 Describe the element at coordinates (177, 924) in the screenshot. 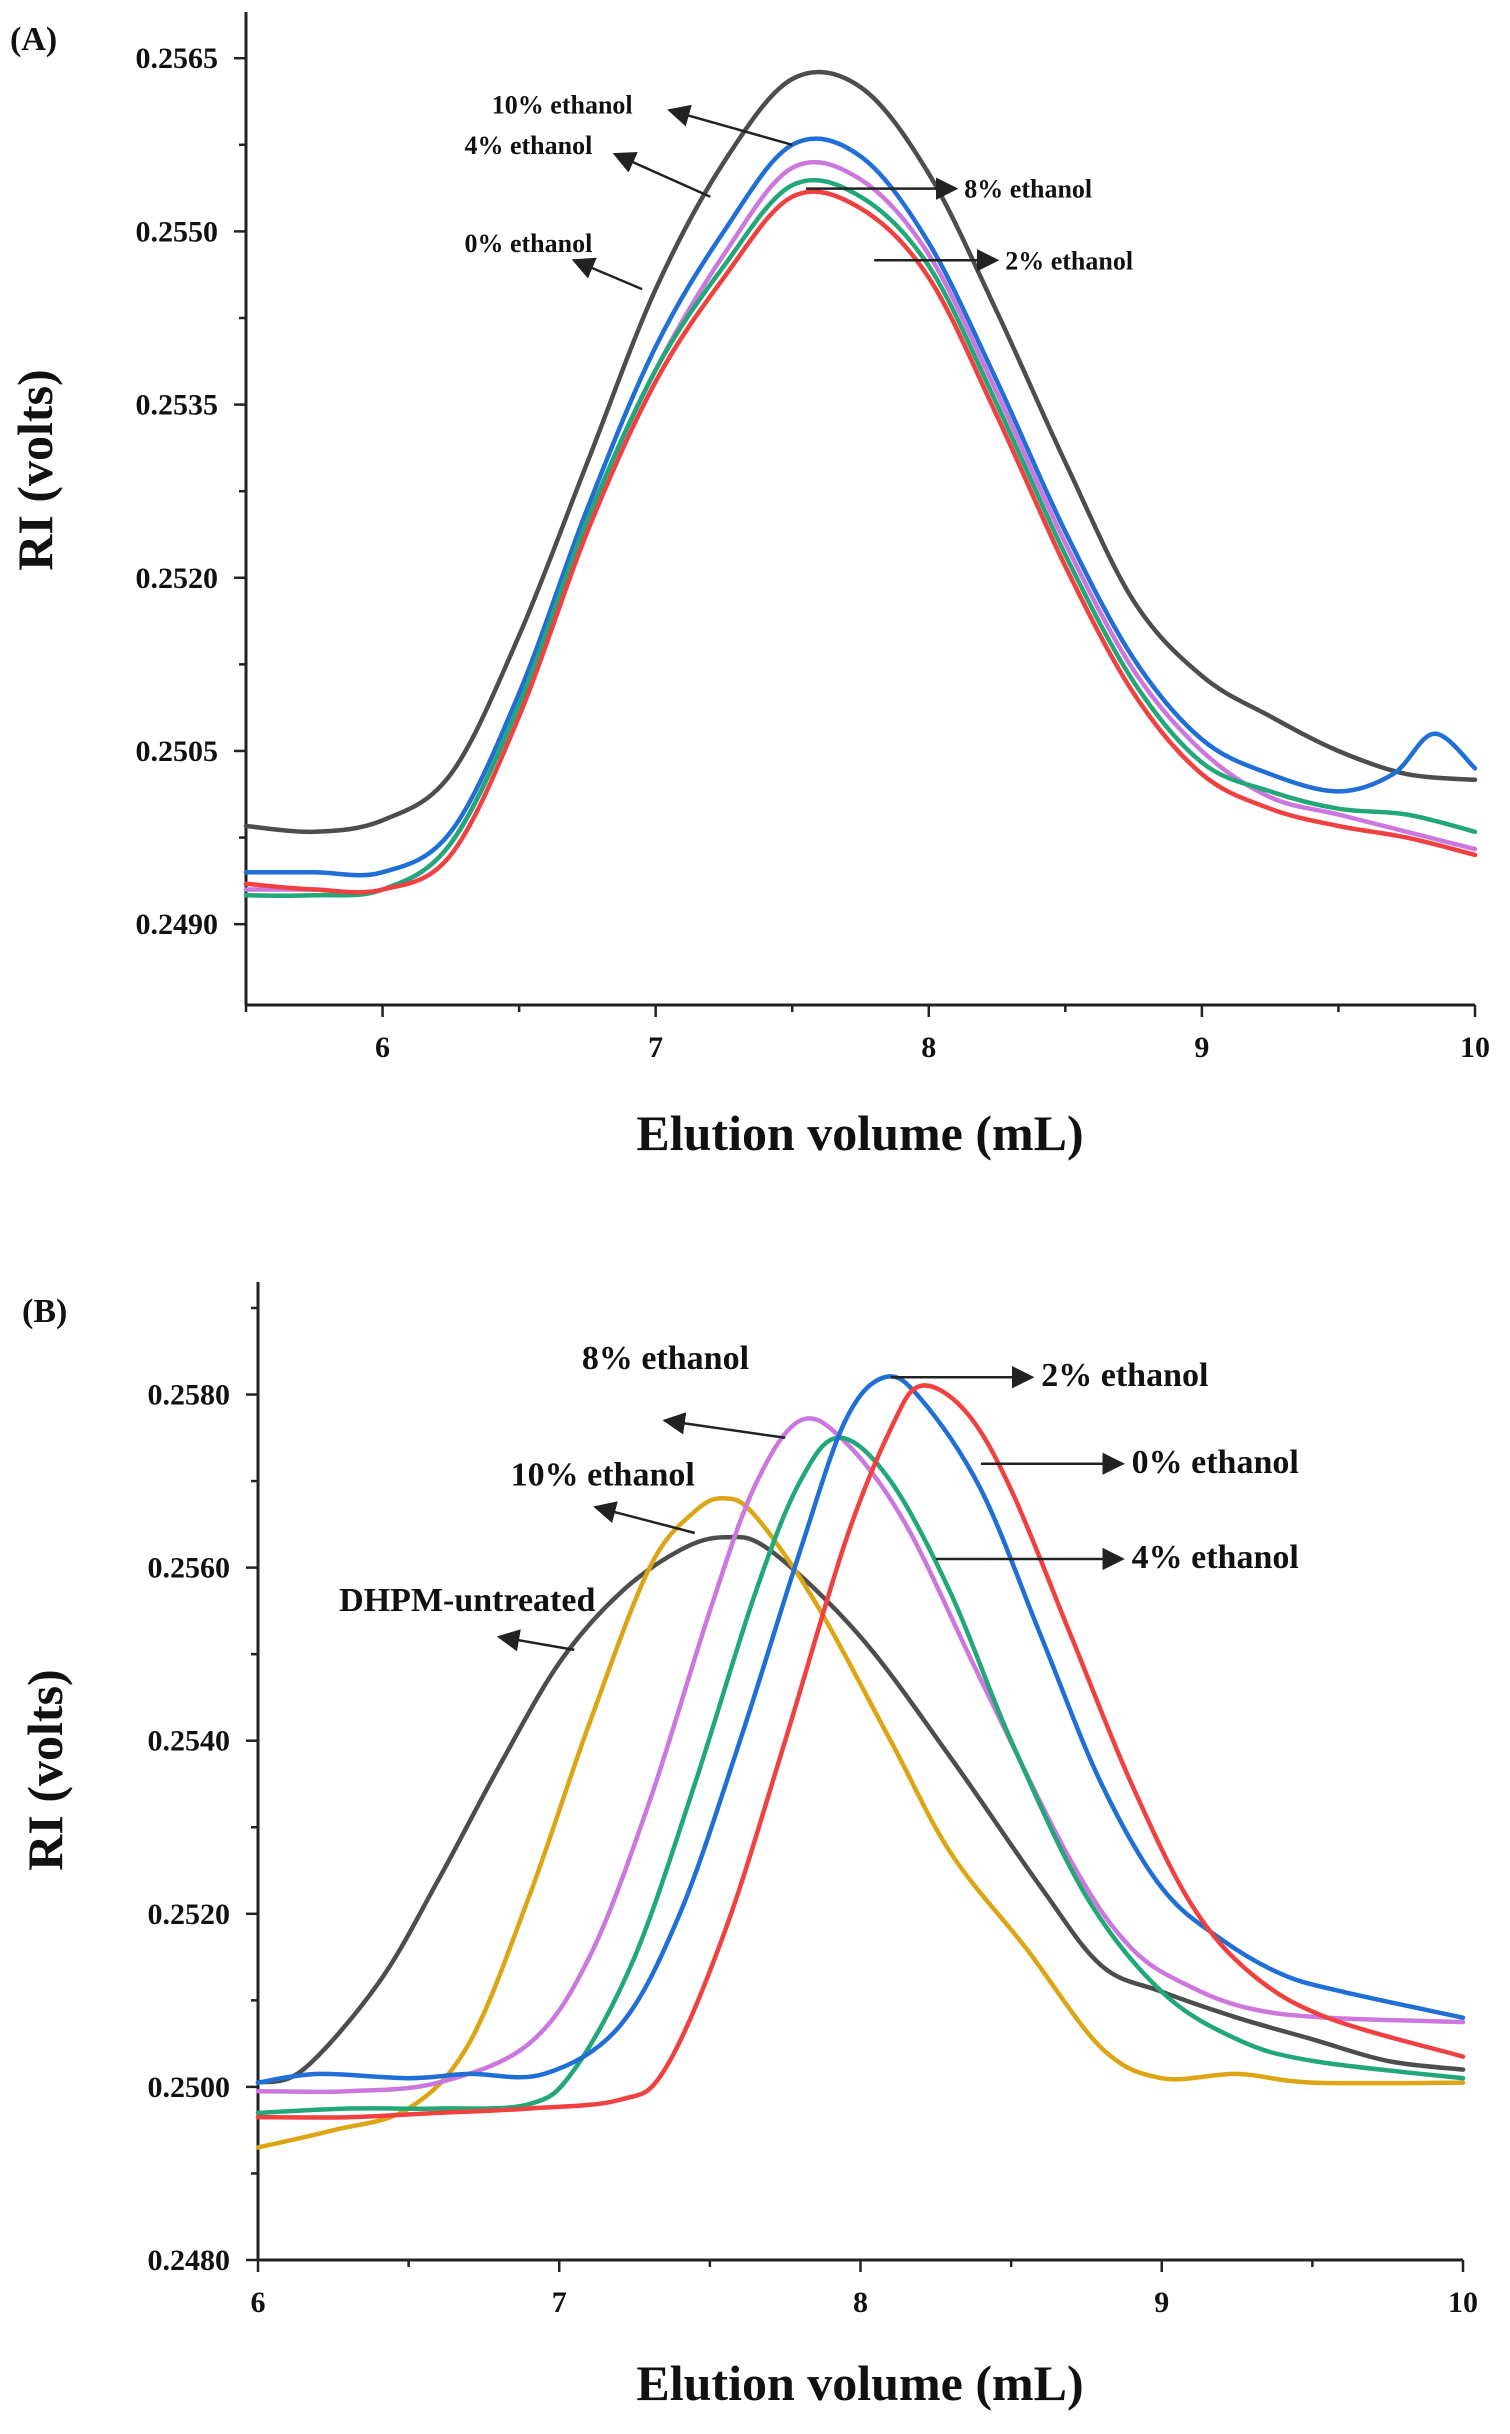

I see `panel-a-y-tick-label: 0.2490` at that location.